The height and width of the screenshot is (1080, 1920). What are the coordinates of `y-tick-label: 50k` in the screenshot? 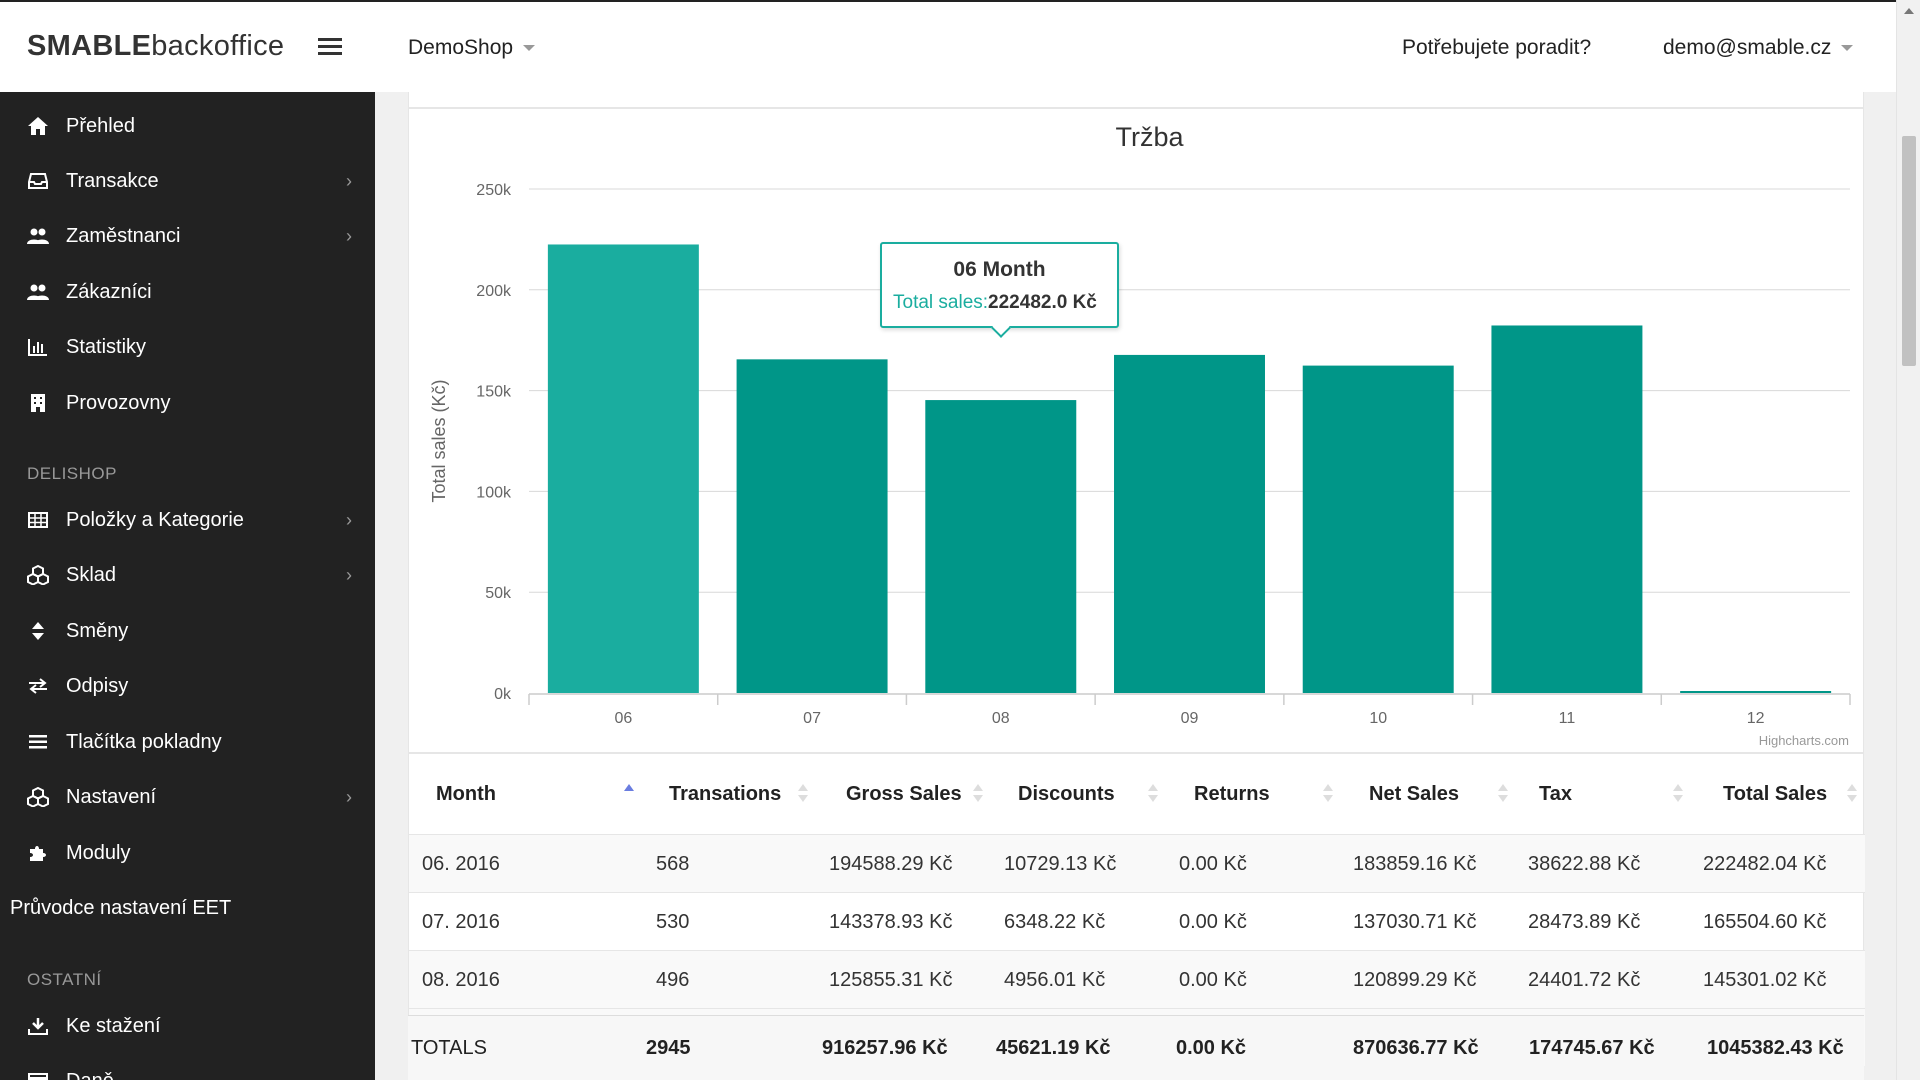 It's located at (498, 593).